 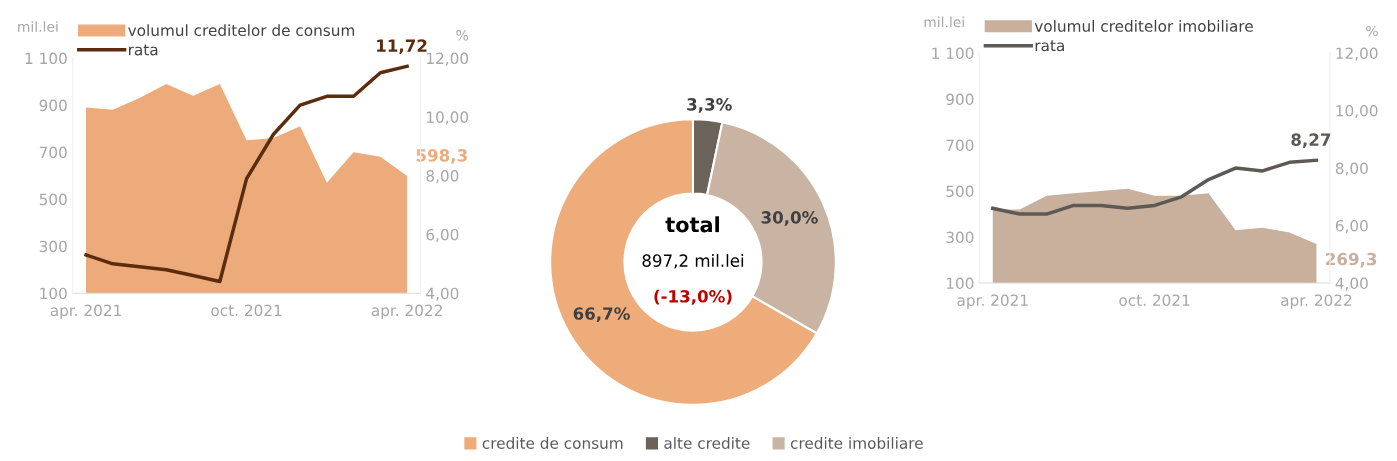 I want to click on text: (-13,0%), so click(x=693, y=297).